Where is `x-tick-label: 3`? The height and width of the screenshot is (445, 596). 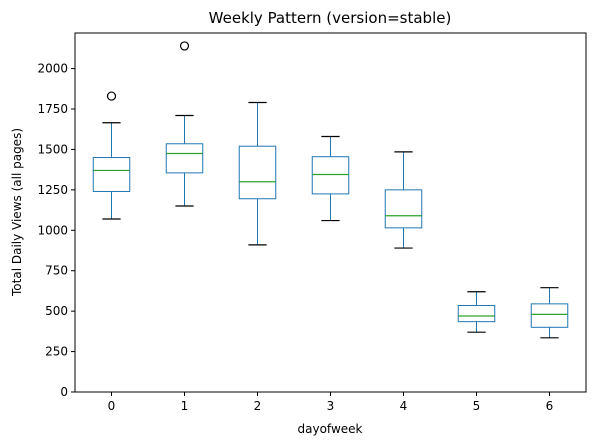
x-tick-label: 3 is located at coordinates (331, 406).